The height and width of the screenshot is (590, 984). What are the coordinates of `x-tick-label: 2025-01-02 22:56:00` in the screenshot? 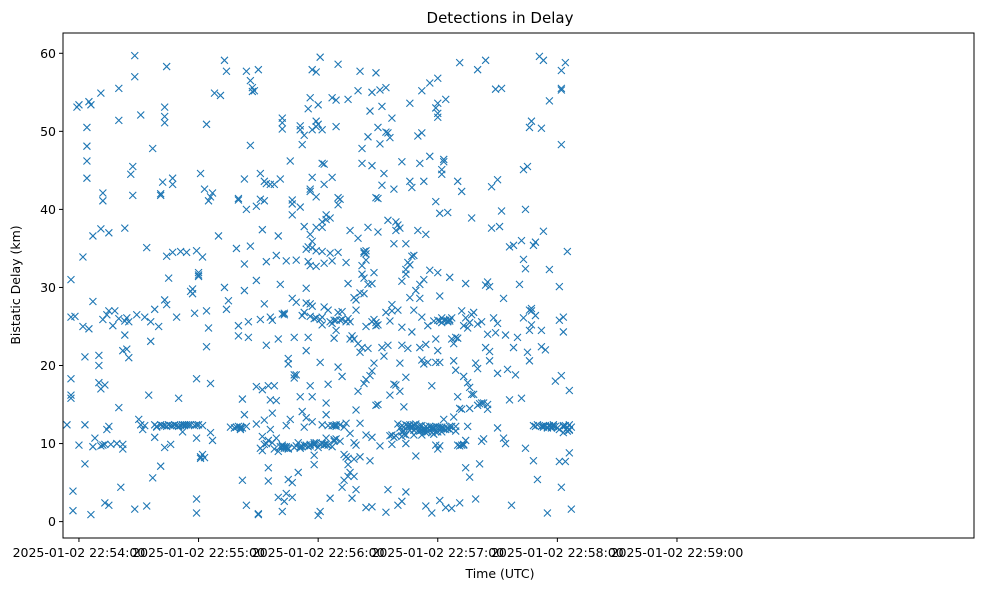 It's located at (318, 552).